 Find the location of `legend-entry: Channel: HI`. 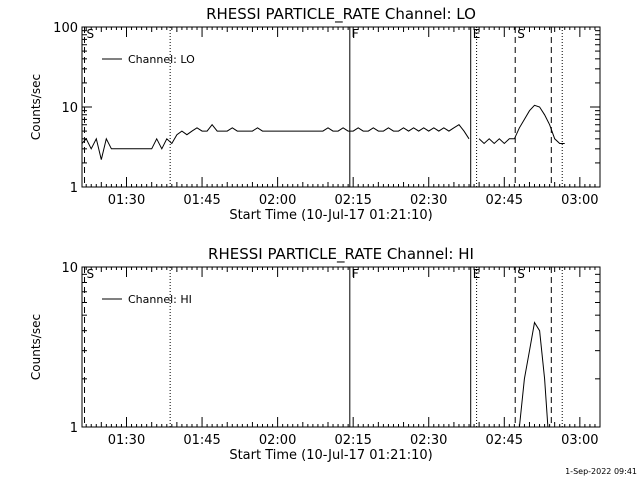

legend-entry: Channel: HI is located at coordinates (160, 299).